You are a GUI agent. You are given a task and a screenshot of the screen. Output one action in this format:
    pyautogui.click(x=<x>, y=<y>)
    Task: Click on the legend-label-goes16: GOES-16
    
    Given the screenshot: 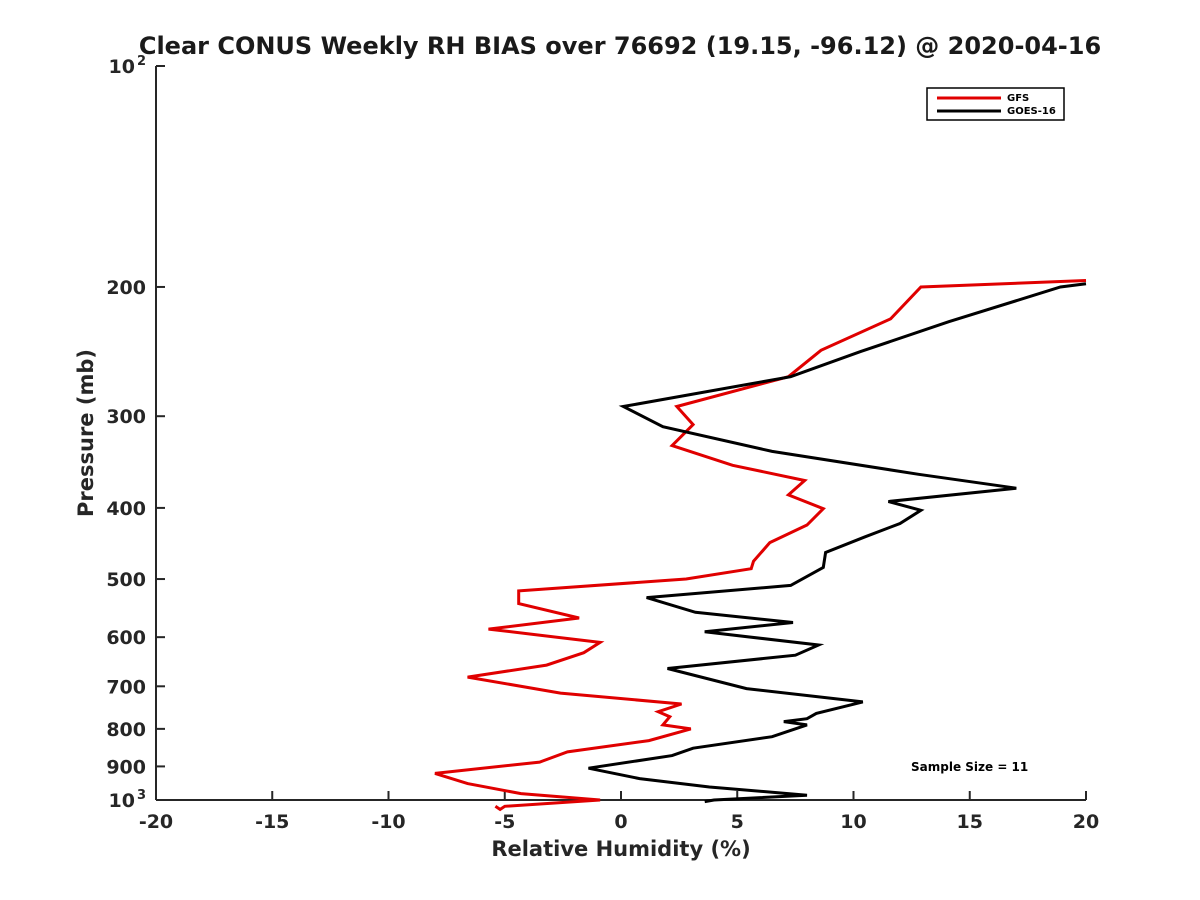 What is the action you would take?
    pyautogui.click(x=1031, y=111)
    